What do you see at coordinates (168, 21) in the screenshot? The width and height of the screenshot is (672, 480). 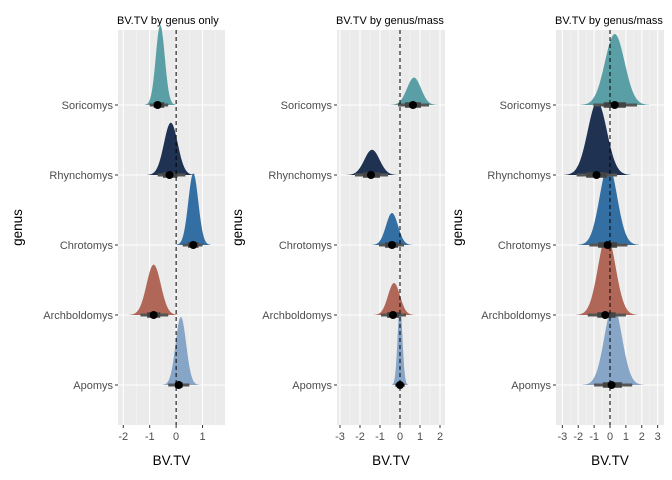 I see `panel-title: BV.TV by genus only` at bounding box center [168, 21].